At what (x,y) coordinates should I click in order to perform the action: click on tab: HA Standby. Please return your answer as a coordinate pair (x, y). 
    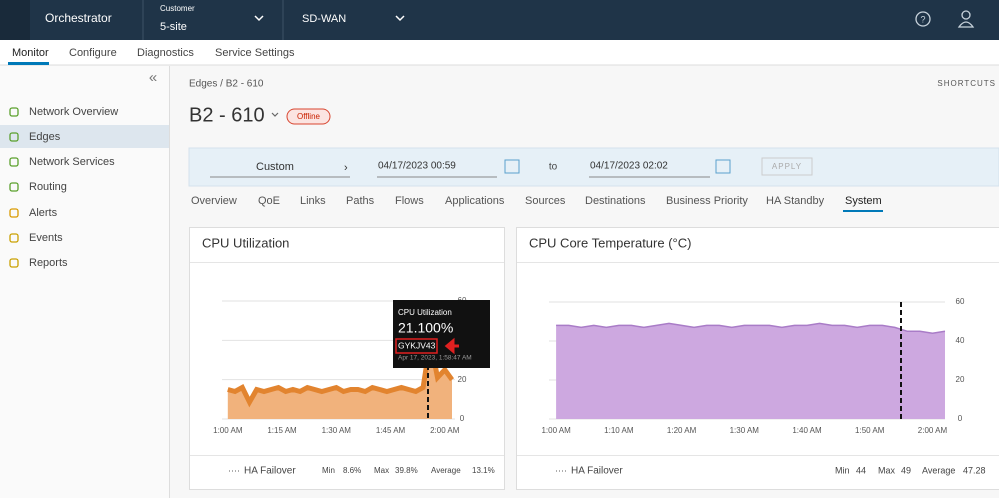
    Looking at the image, I should click on (795, 201).